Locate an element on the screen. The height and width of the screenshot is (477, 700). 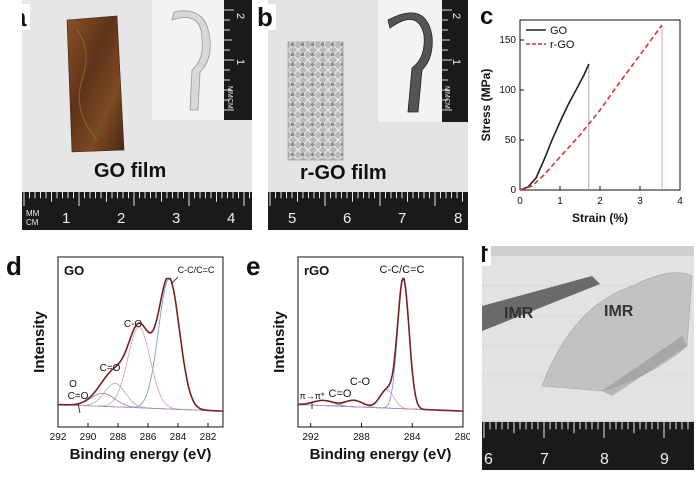
ruler-f-number-6: 6 is located at coordinates (488, 459).